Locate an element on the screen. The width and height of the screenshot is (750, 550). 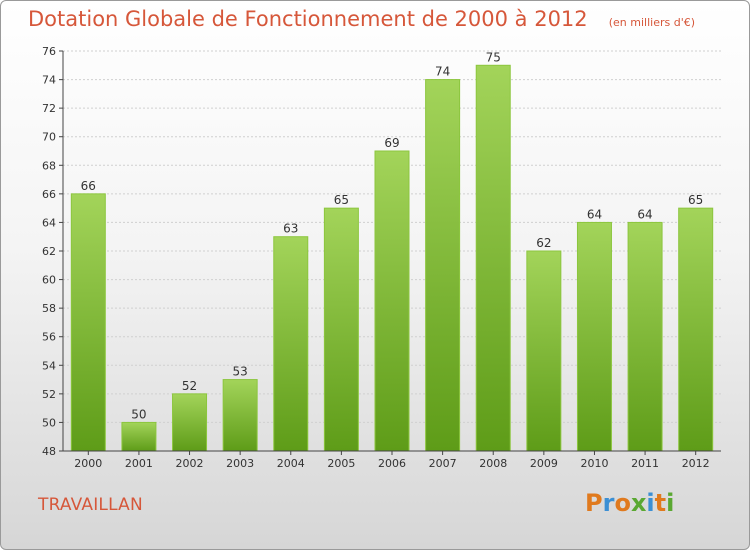
y-tick-label: 66 is located at coordinates (49, 194).